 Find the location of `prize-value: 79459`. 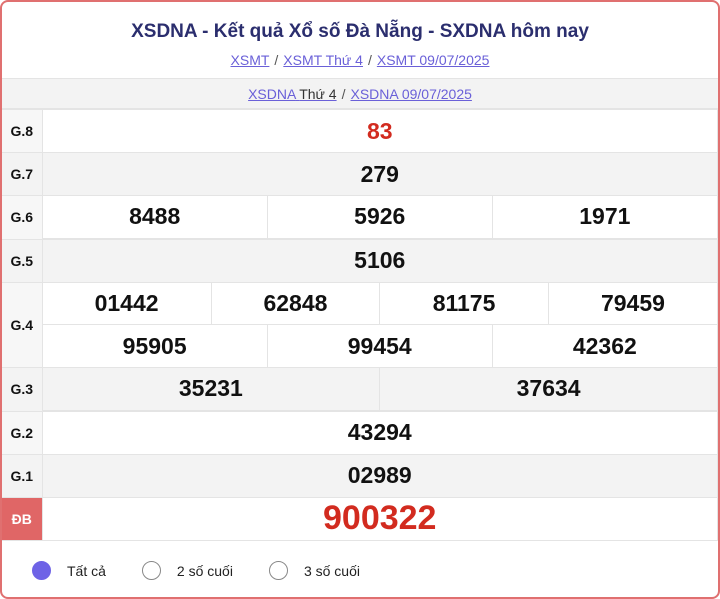

prize-value: 79459 is located at coordinates (632, 303).